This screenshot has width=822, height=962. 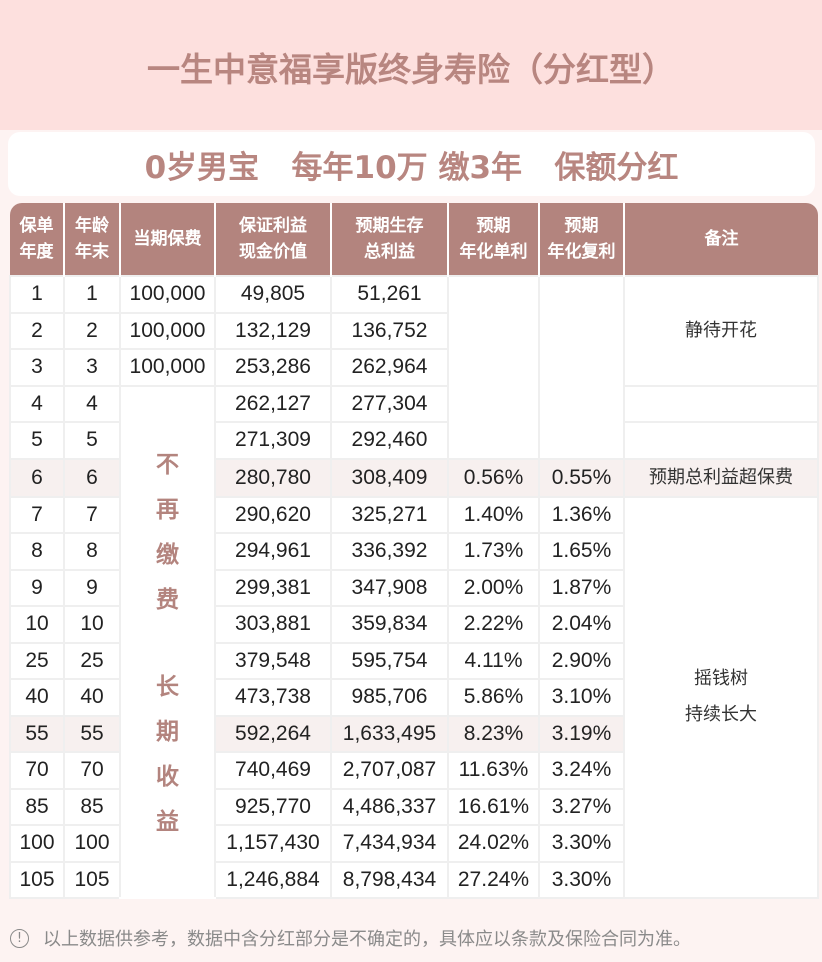 I want to click on cell-year: 70, so click(x=37, y=770).